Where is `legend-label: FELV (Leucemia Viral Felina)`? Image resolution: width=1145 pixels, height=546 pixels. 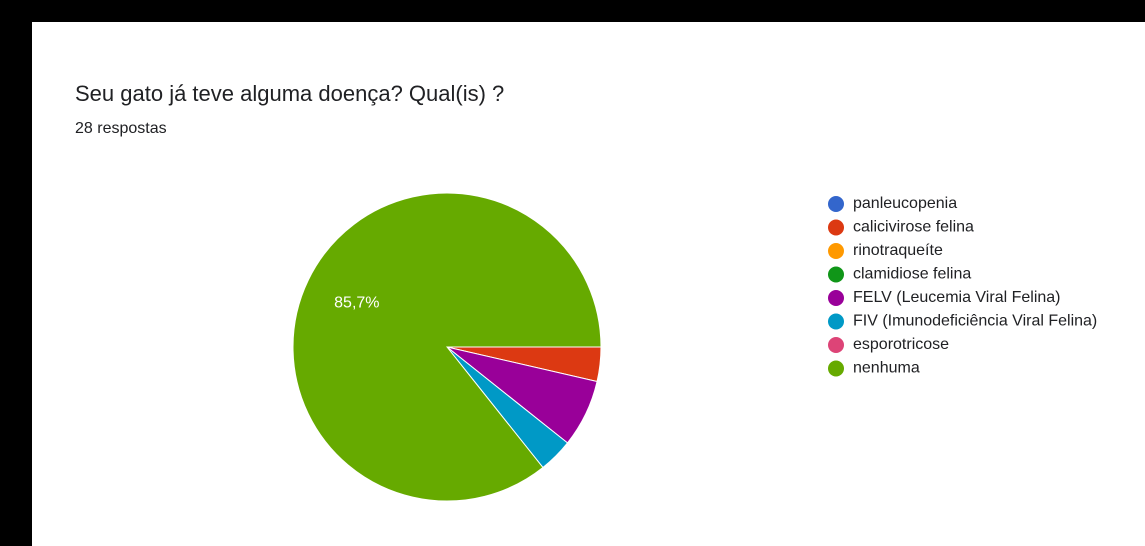
legend-label: FELV (Leucemia Viral Felina) is located at coordinates (957, 297).